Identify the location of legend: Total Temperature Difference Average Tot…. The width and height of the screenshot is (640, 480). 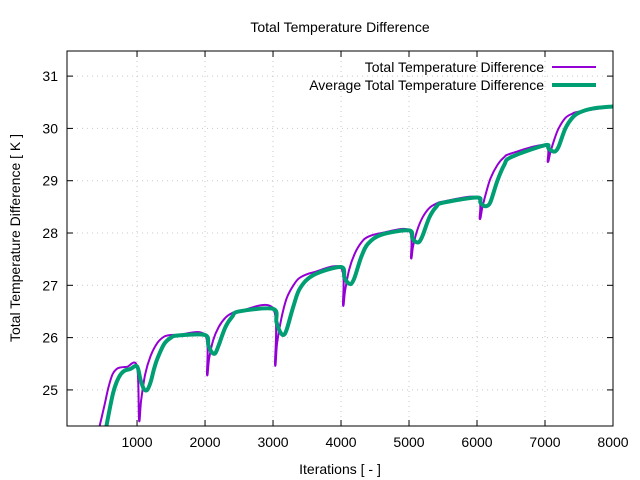
(452, 76).